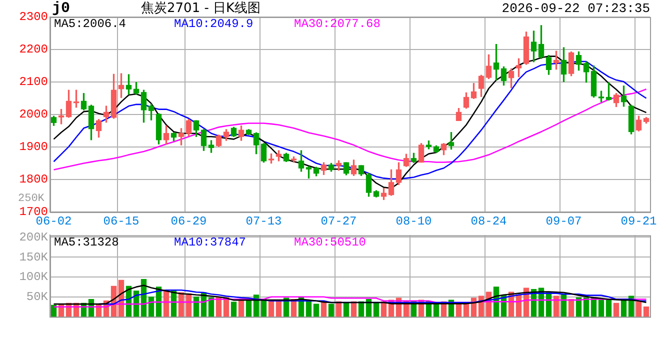 The image size is (660, 360). Describe the element at coordinates (188, 221) in the screenshot. I see `x-tick-label: 06-29` at that location.